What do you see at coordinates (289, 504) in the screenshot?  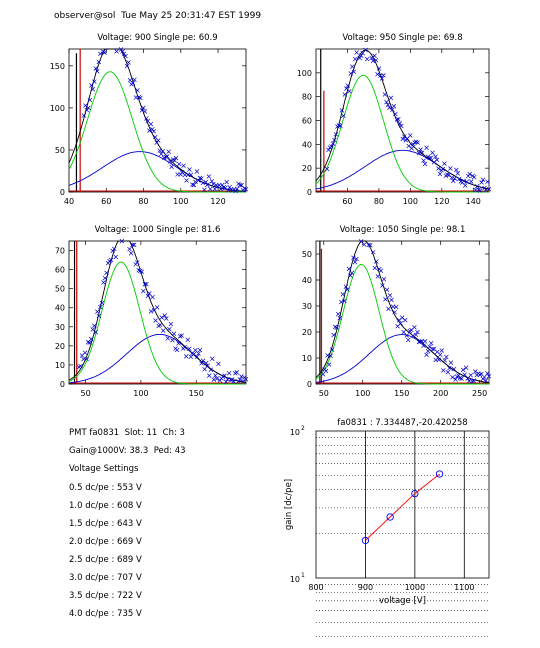 I see `y-axis-label: gain [dc/pe]` at bounding box center [289, 504].